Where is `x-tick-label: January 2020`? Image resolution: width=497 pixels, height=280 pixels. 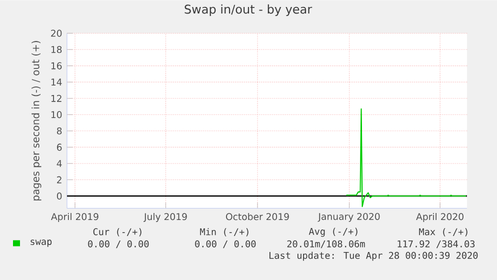
x-tick-label: January 2020 is located at coordinates (349, 217).